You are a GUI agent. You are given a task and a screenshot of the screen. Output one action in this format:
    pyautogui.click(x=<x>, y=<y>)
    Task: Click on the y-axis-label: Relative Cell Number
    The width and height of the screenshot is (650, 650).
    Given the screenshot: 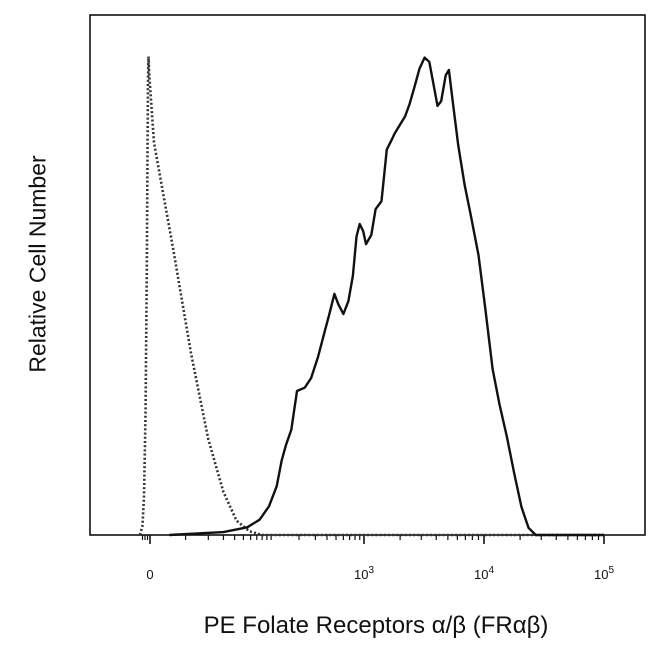 What is the action you would take?
    pyautogui.click(x=37, y=264)
    